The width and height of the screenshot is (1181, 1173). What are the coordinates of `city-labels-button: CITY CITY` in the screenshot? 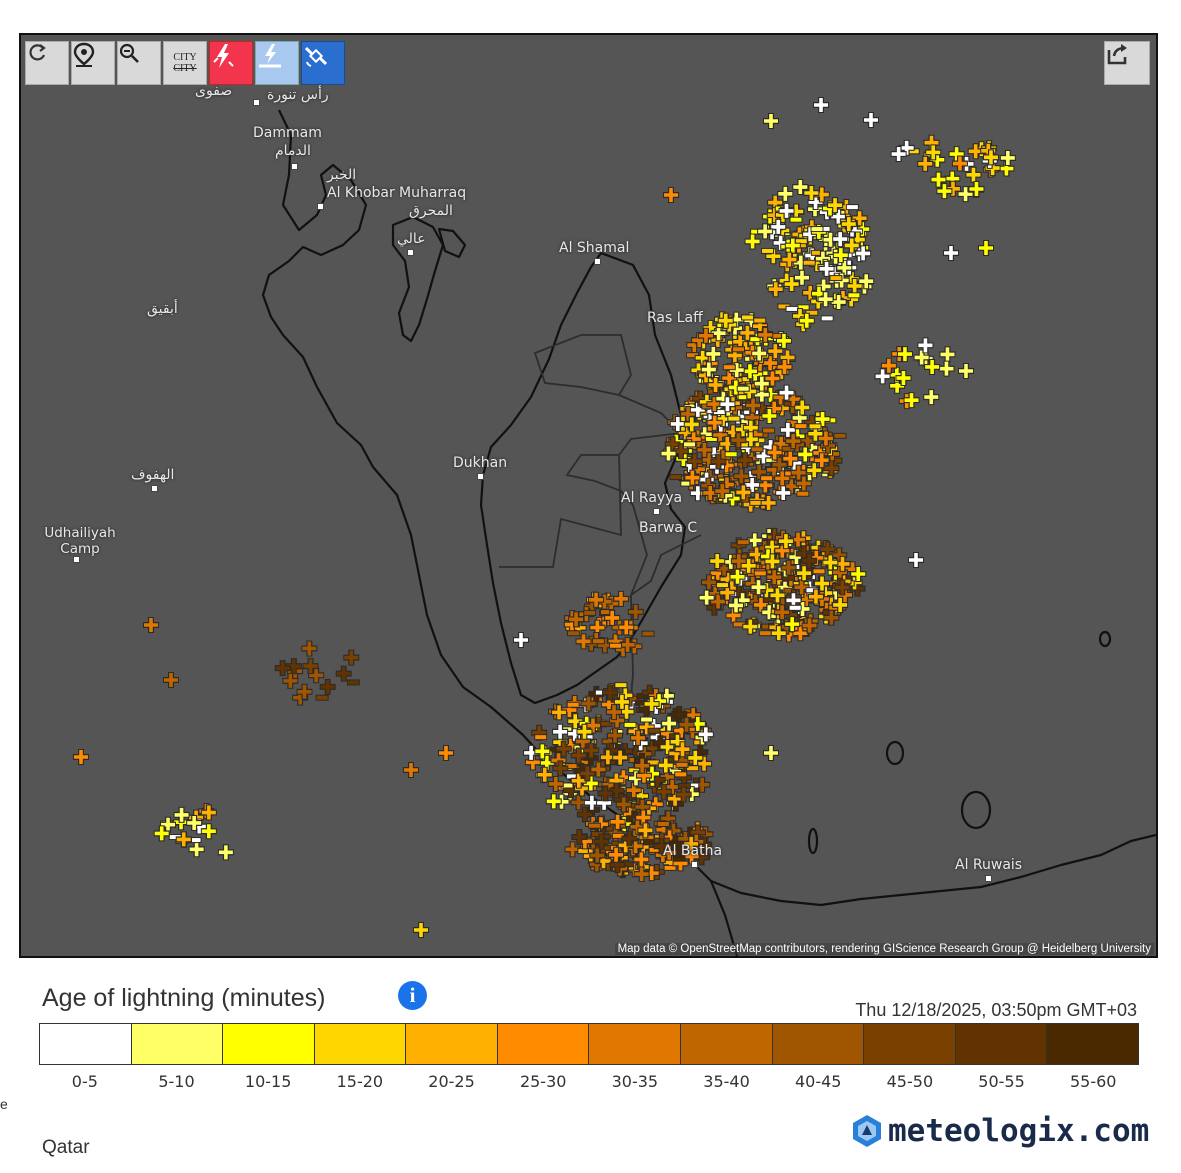 It's located at (185, 63).